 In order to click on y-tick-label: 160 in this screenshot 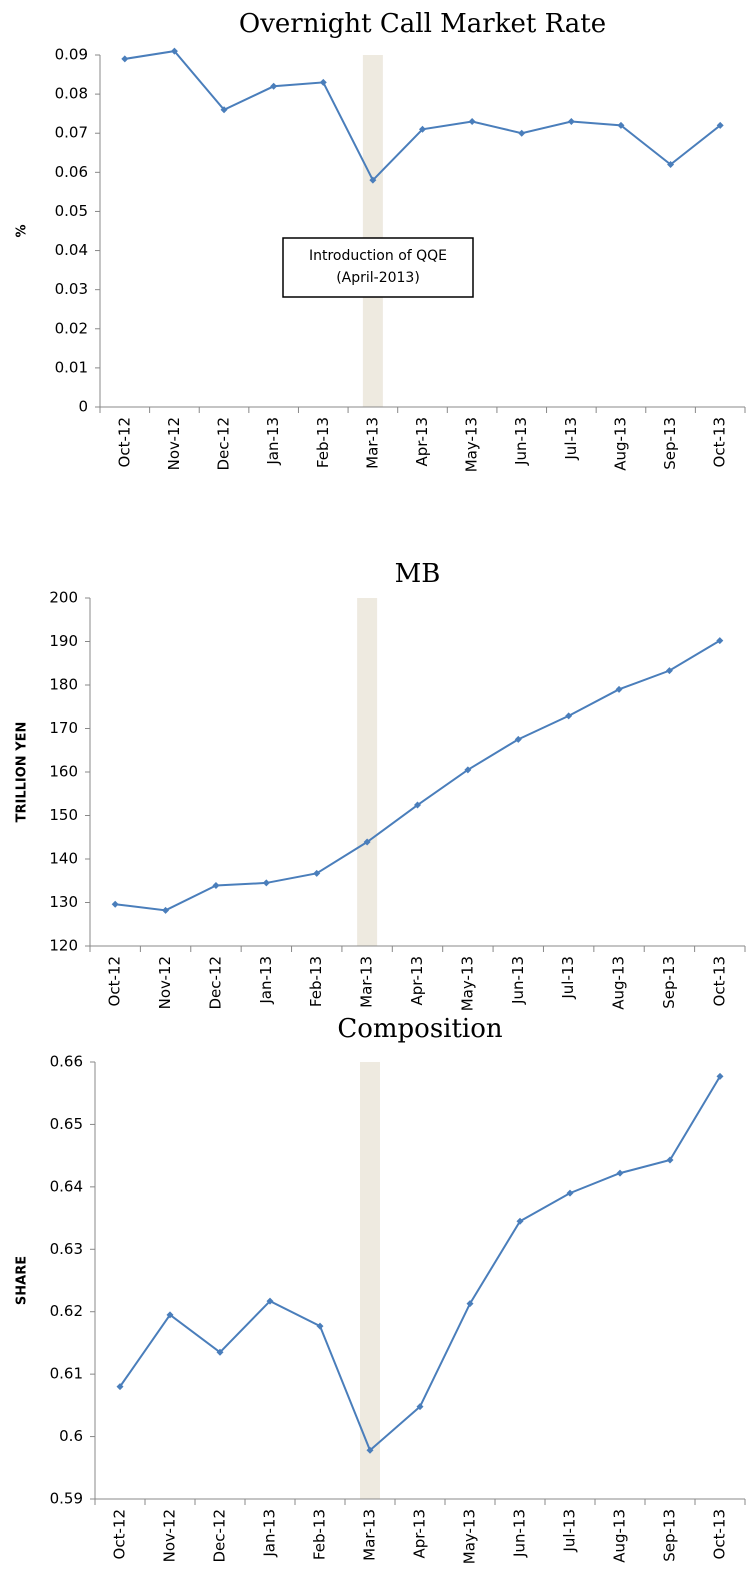, I will do `click(63, 772)`.